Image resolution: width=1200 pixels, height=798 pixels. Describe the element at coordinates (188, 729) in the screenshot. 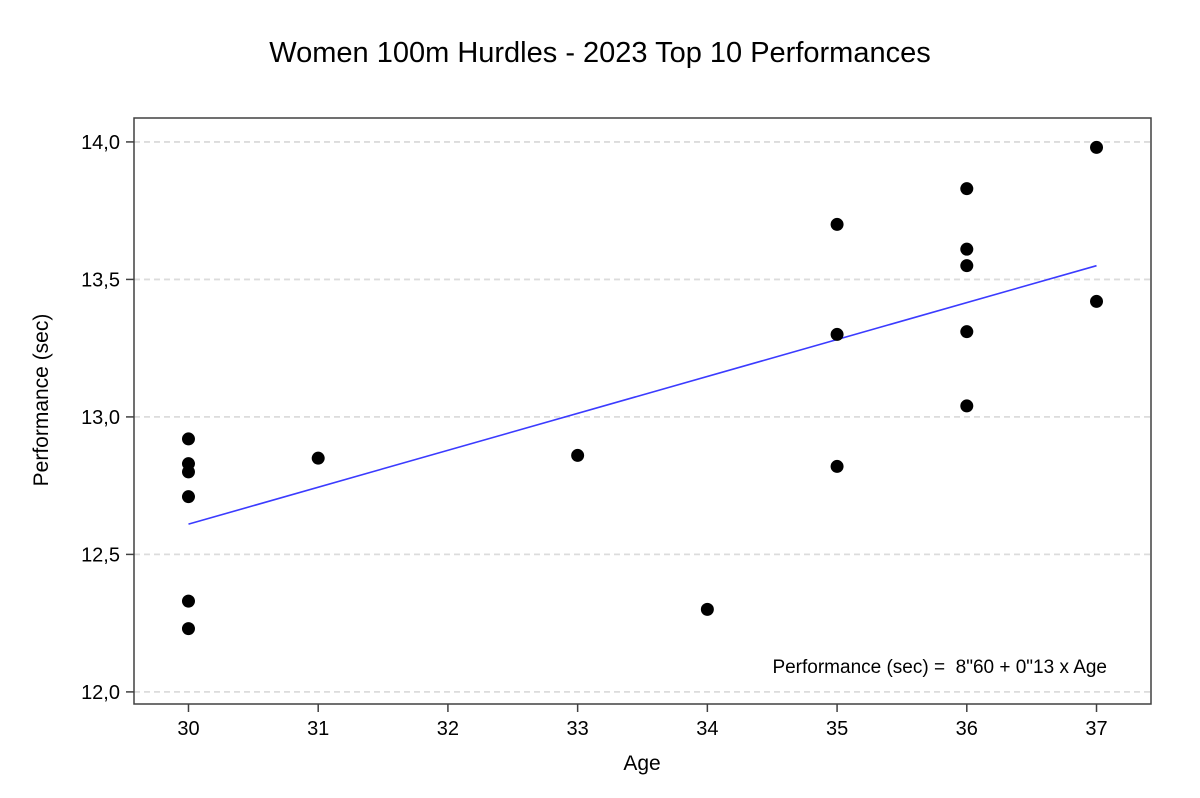

I see `x-tick-label: 30` at that location.